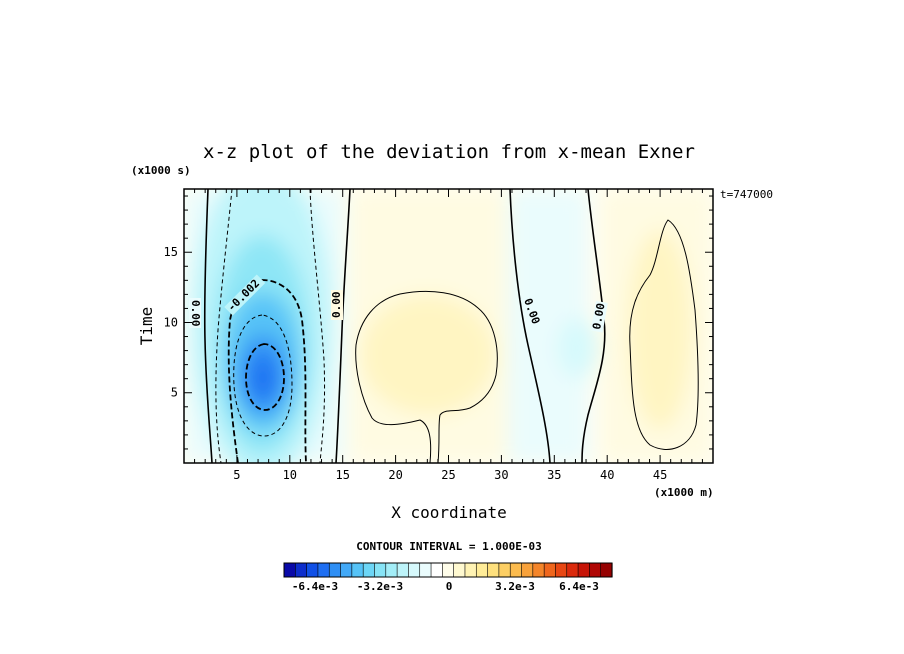 Image resolution: width=904 pixels, height=654 pixels. Describe the element at coordinates (448, 546) in the screenshot. I see `contour-interval-label: CONTOUR INTERVAL = 1.000E-03` at that location.